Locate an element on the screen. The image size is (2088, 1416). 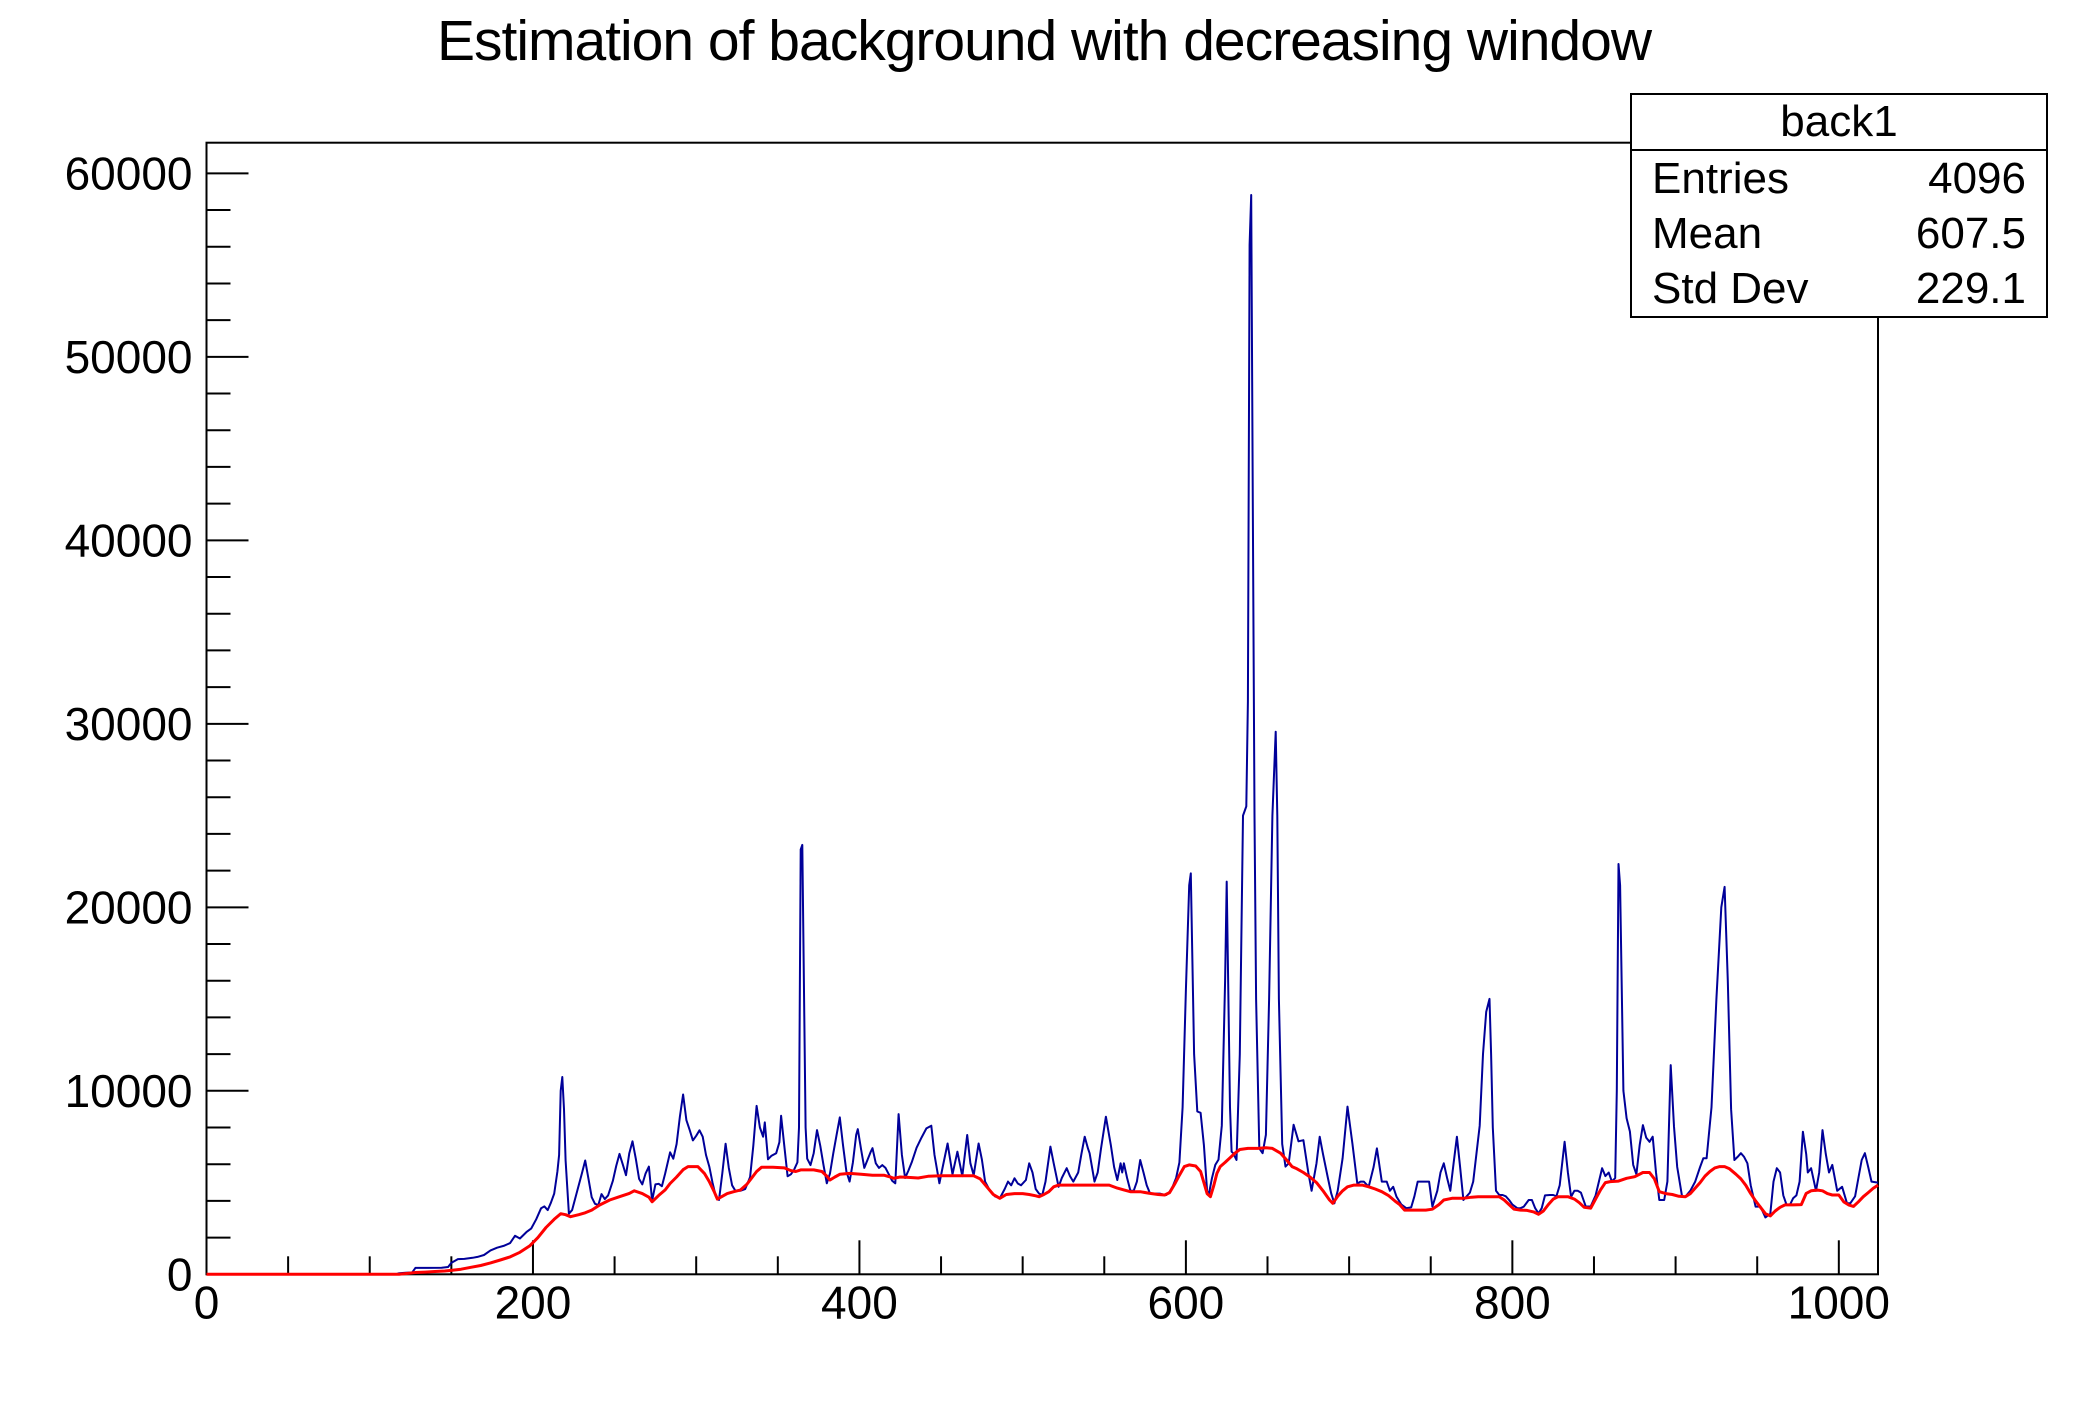
x-tick-label: 1000 is located at coordinates (1839, 1302).